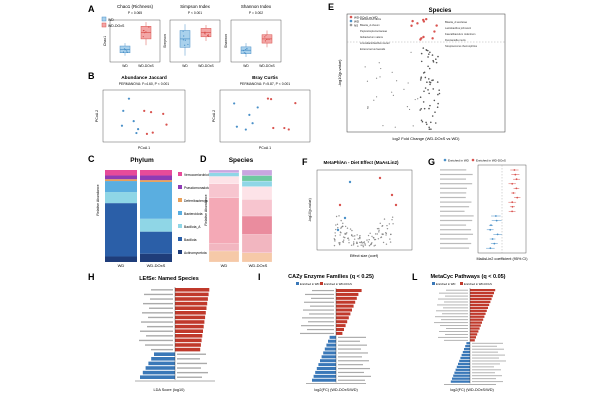  I want to click on legend-e-1: WD-DOxS vs WD, so click(366, 18).